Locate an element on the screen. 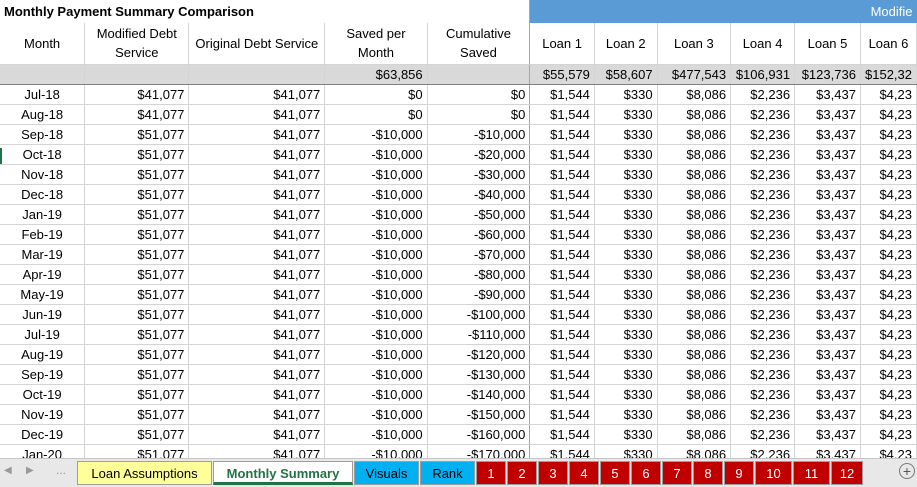  tab-sheet-12: 12 is located at coordinates (847, 473).